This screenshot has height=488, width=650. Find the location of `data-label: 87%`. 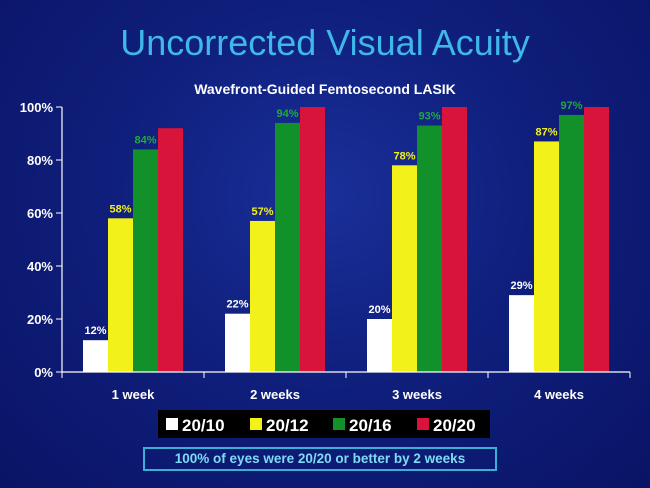

data-label: 87% is located at coordinates (546, 132).